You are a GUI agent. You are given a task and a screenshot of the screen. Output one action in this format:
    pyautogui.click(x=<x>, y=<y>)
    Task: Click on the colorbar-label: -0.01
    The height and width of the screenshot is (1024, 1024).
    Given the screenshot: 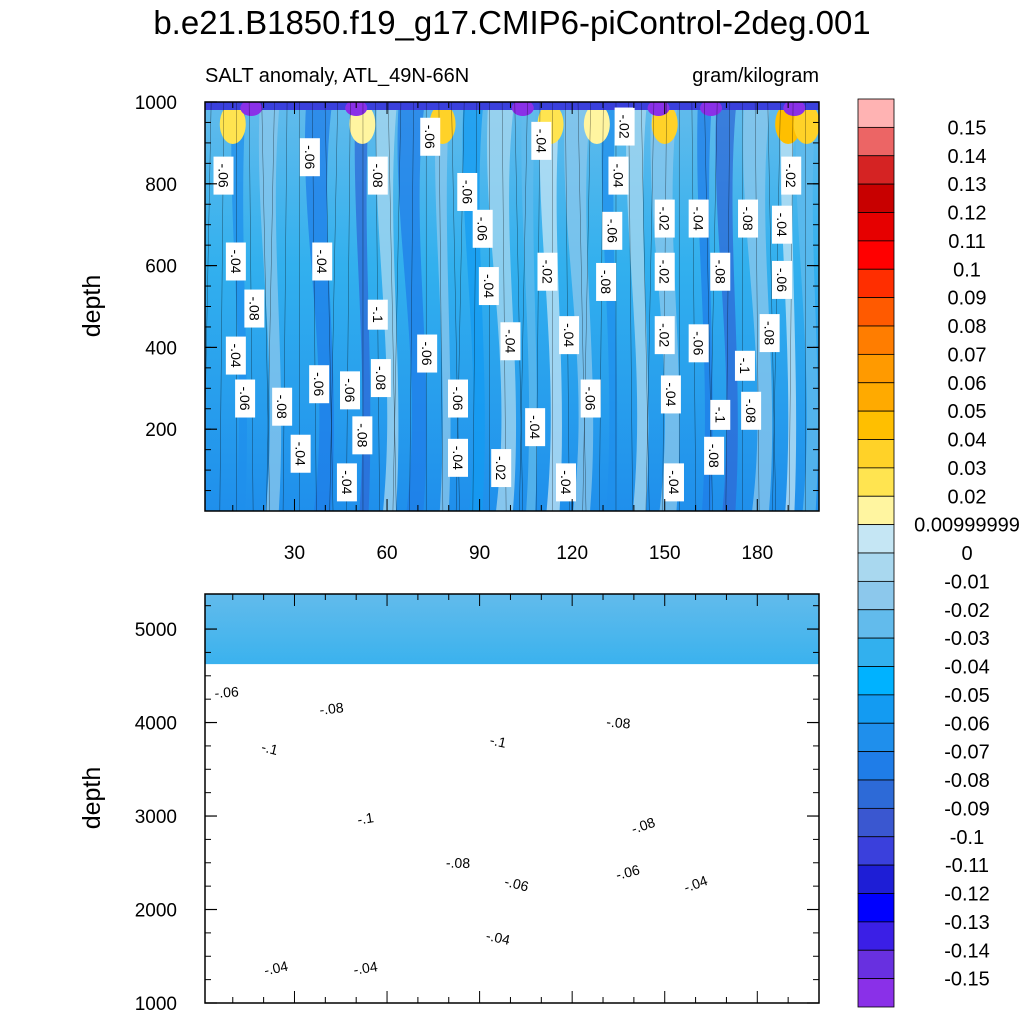 What is the action you would take?
    pyautogui.click(x=967, y=582)
    